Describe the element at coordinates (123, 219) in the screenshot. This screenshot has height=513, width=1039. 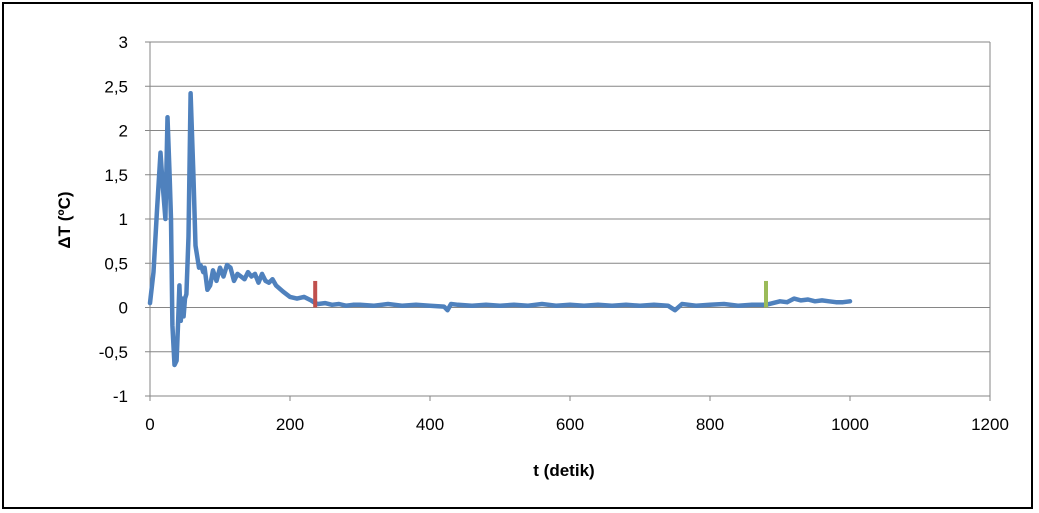
I see `y-tick-label: 1` at that location.